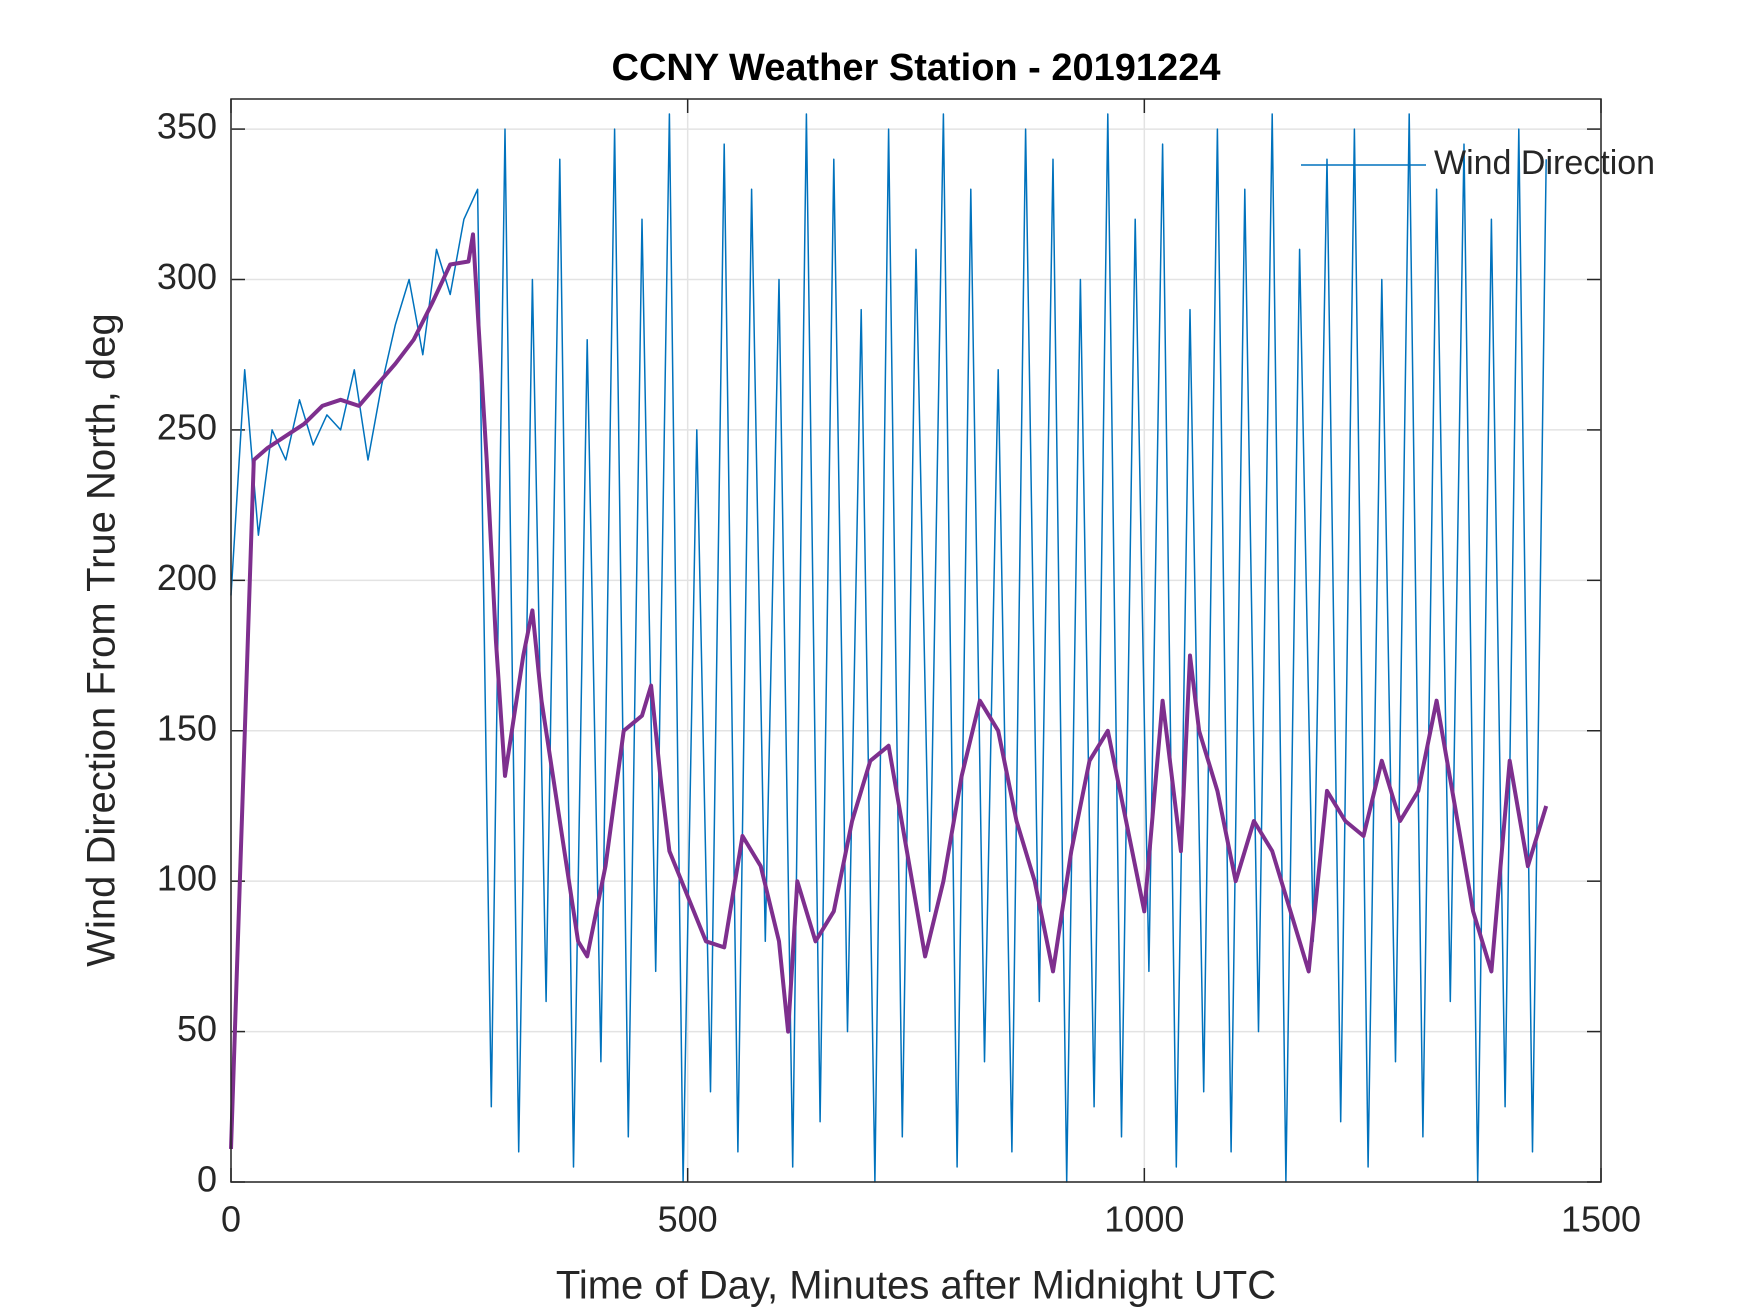 The height and width of the screenshot is (1313, 1750). What do you see at coordinates (916, 68) in the screenshot?
I see `chart-title: CCNY Weather Station - 20191224` at bounding box center [916, 68].